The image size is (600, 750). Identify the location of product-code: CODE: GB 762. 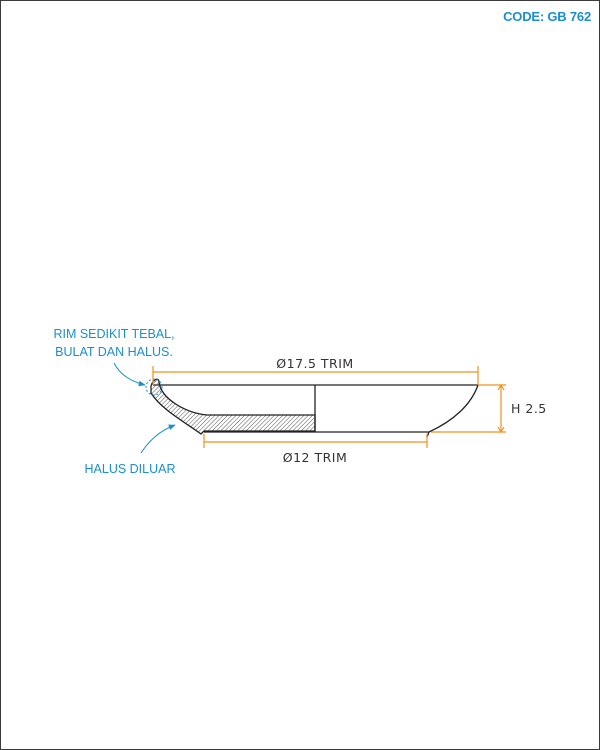
(547, 16).